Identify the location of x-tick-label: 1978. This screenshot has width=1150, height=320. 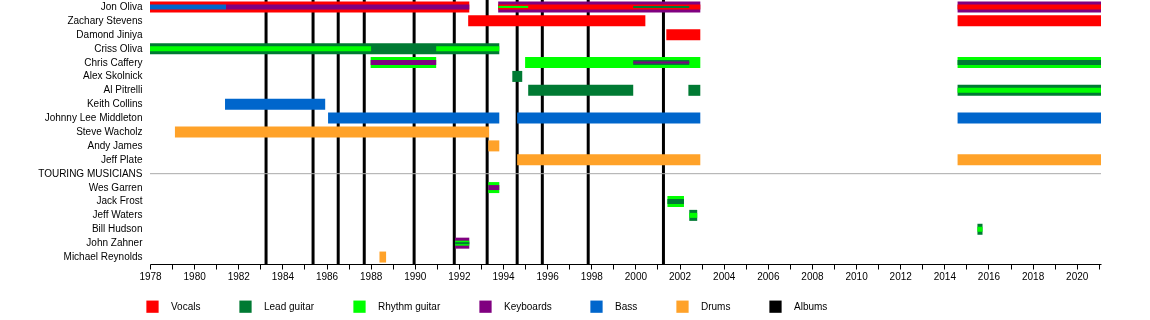
(151, 276).